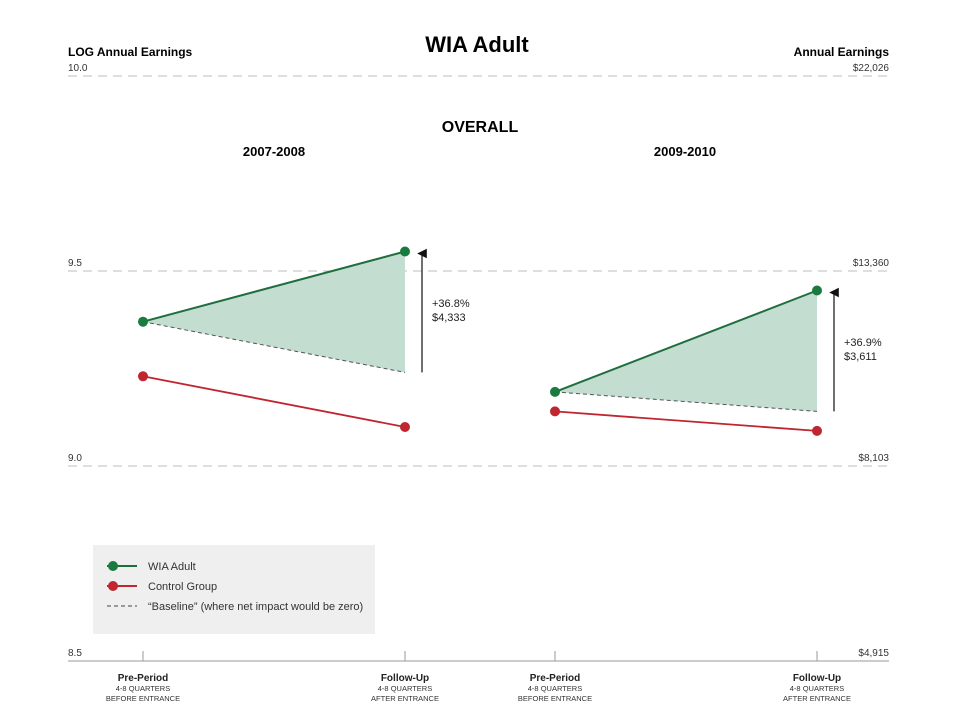 This screenshot has width=960, height=720. I want to click on right-tick-label: $22,026, so click(871, 68).